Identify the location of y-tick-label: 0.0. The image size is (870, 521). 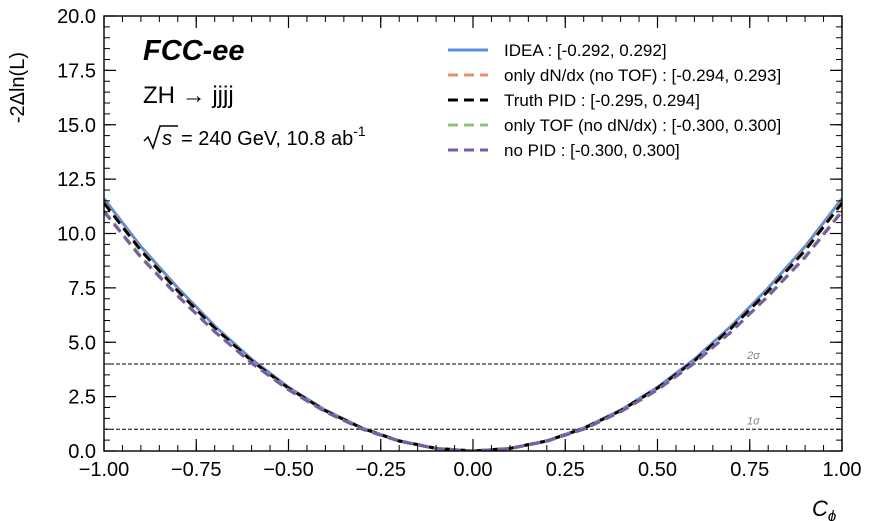
(82, 452).